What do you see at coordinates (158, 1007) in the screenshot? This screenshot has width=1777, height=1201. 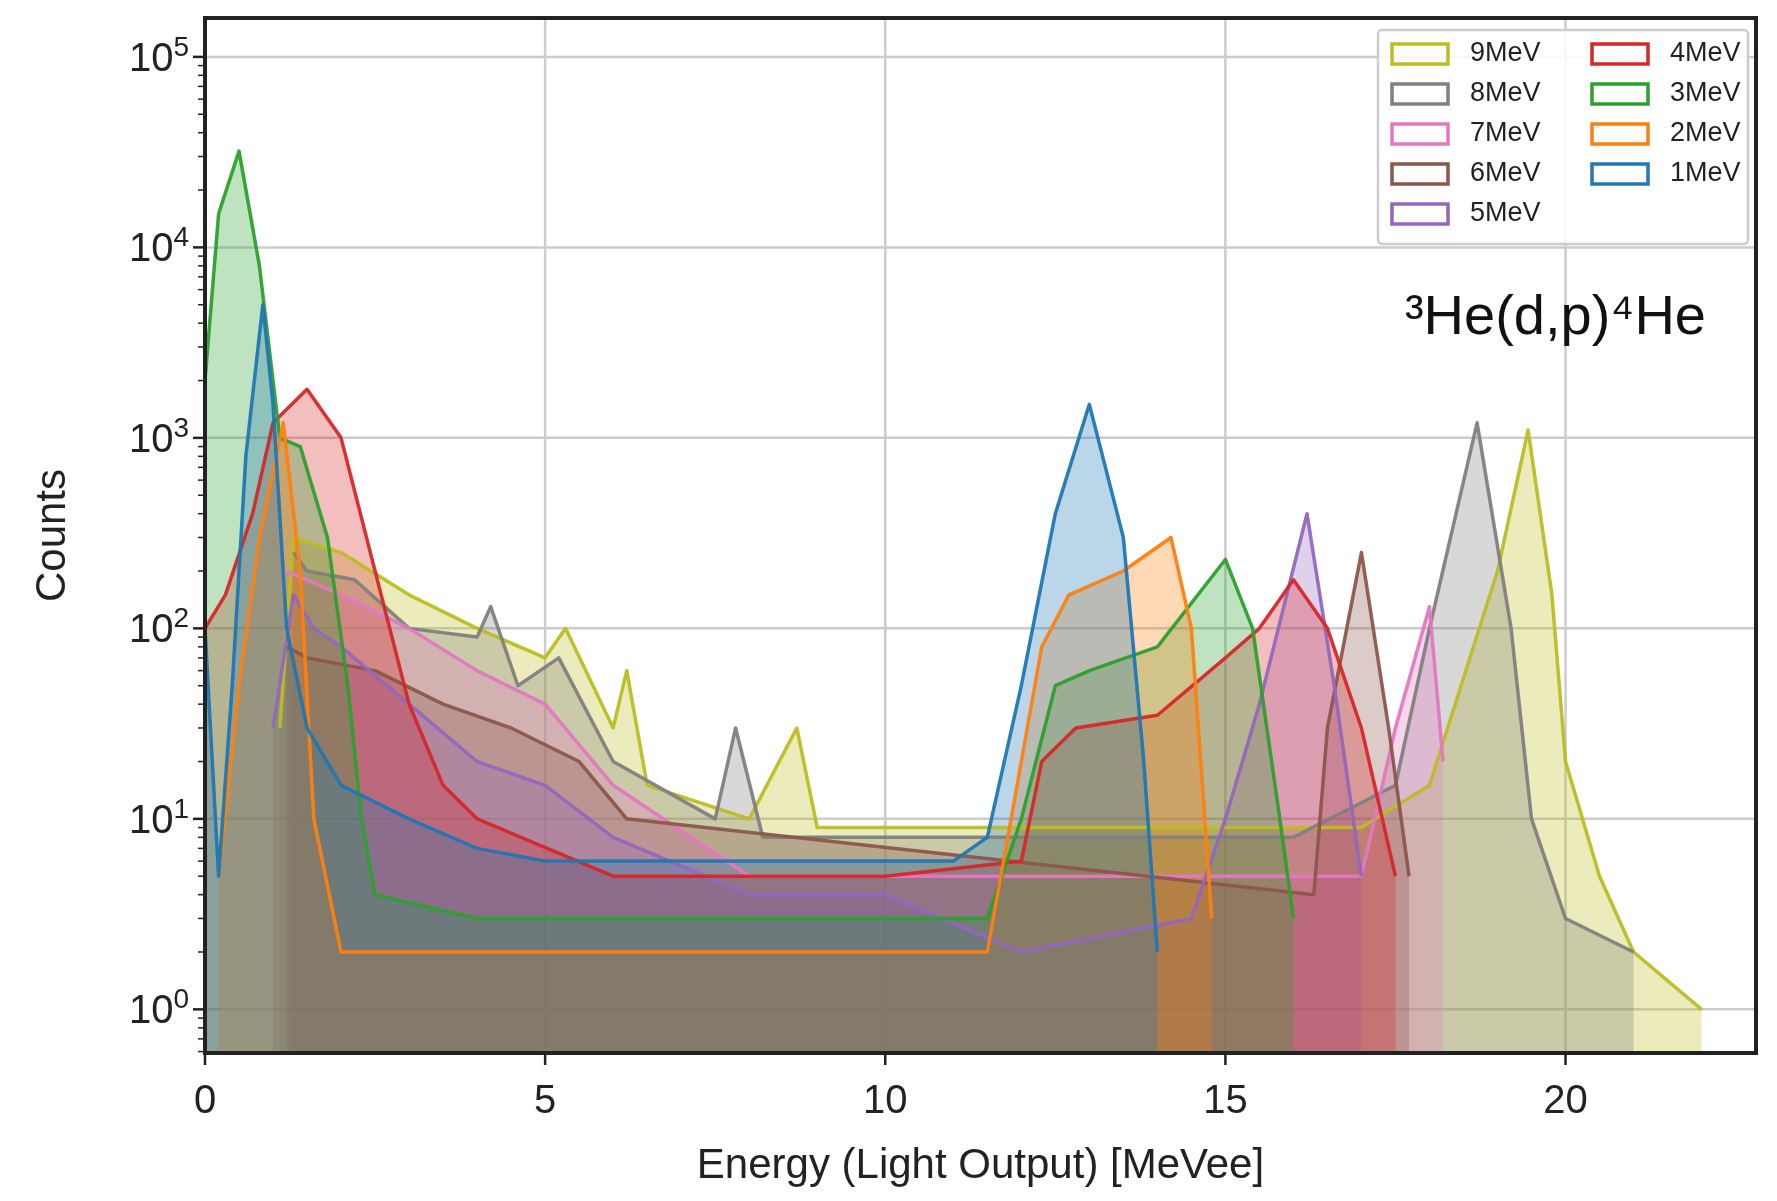 I see `y-tick-label: 10$^{0}$` at bounding box center [158, 1007].